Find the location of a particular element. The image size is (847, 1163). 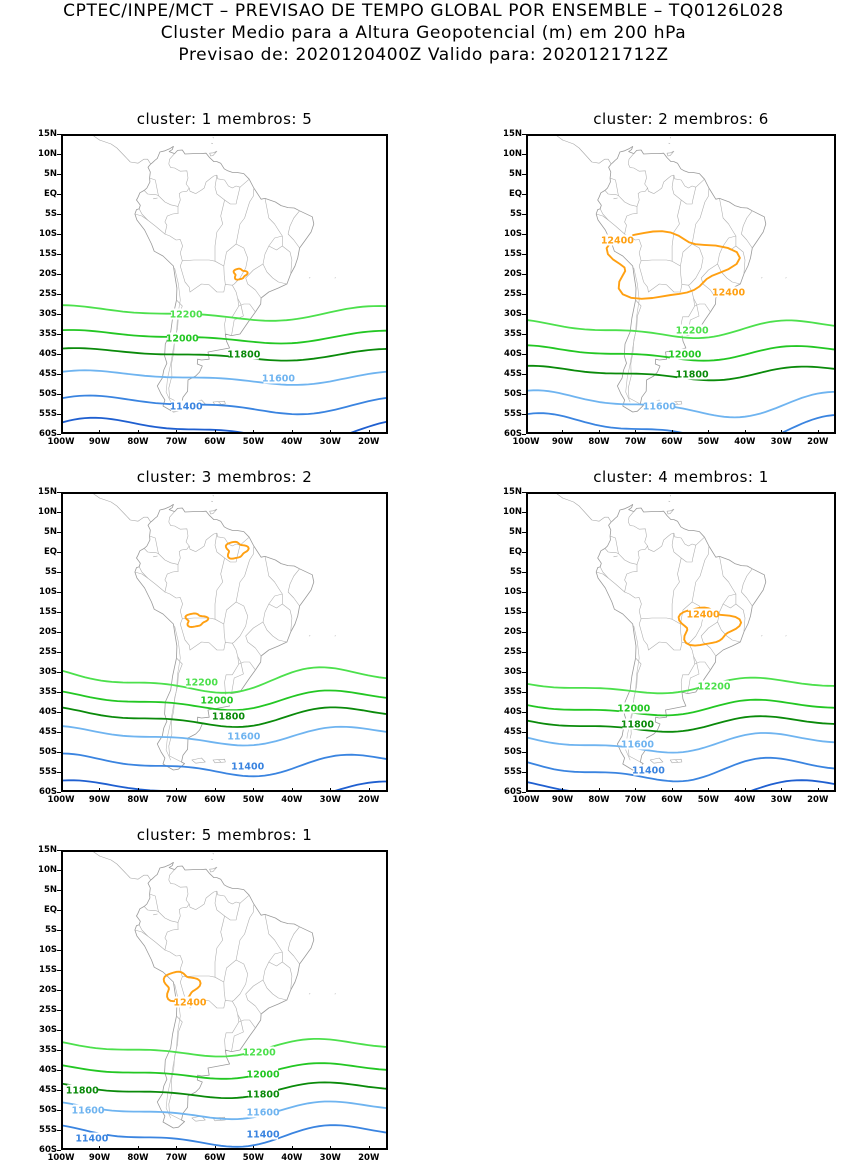

y-axis-label: 35S is located at coordinates (42, 1050).